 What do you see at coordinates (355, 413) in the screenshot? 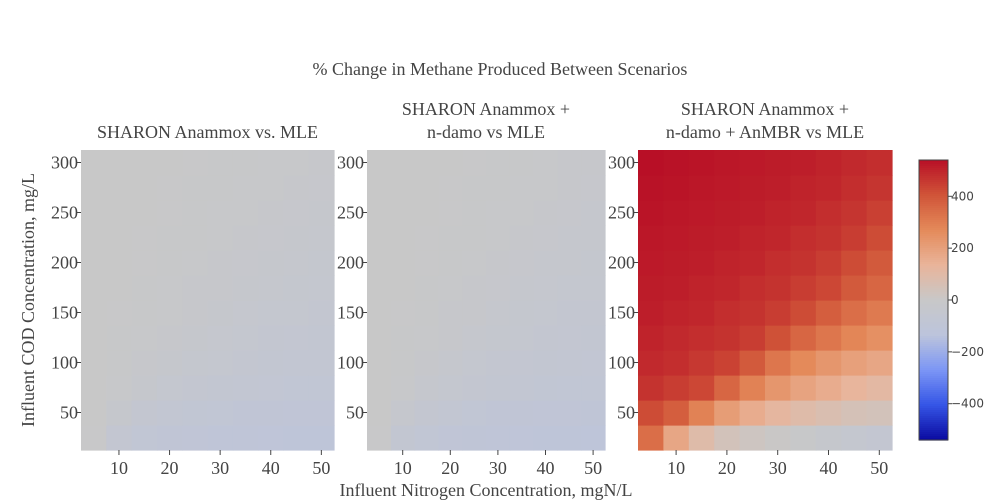
I see `y-tick-label: 50` at bounding box center [355, 413].